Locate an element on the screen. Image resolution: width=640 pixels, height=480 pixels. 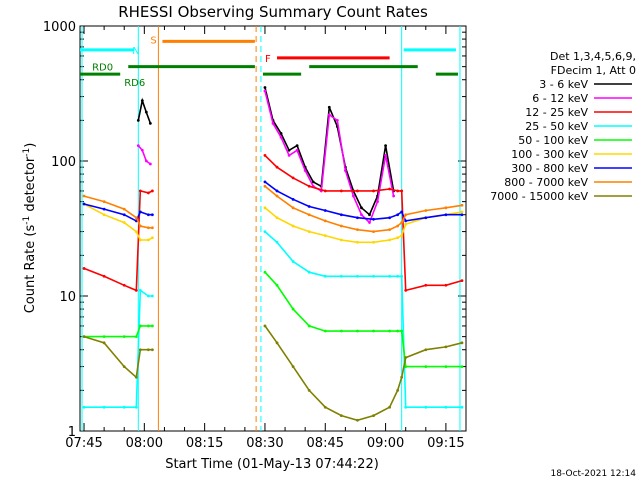
legend-label: 800 - 7000 keV is located at coordinates (546, 182).